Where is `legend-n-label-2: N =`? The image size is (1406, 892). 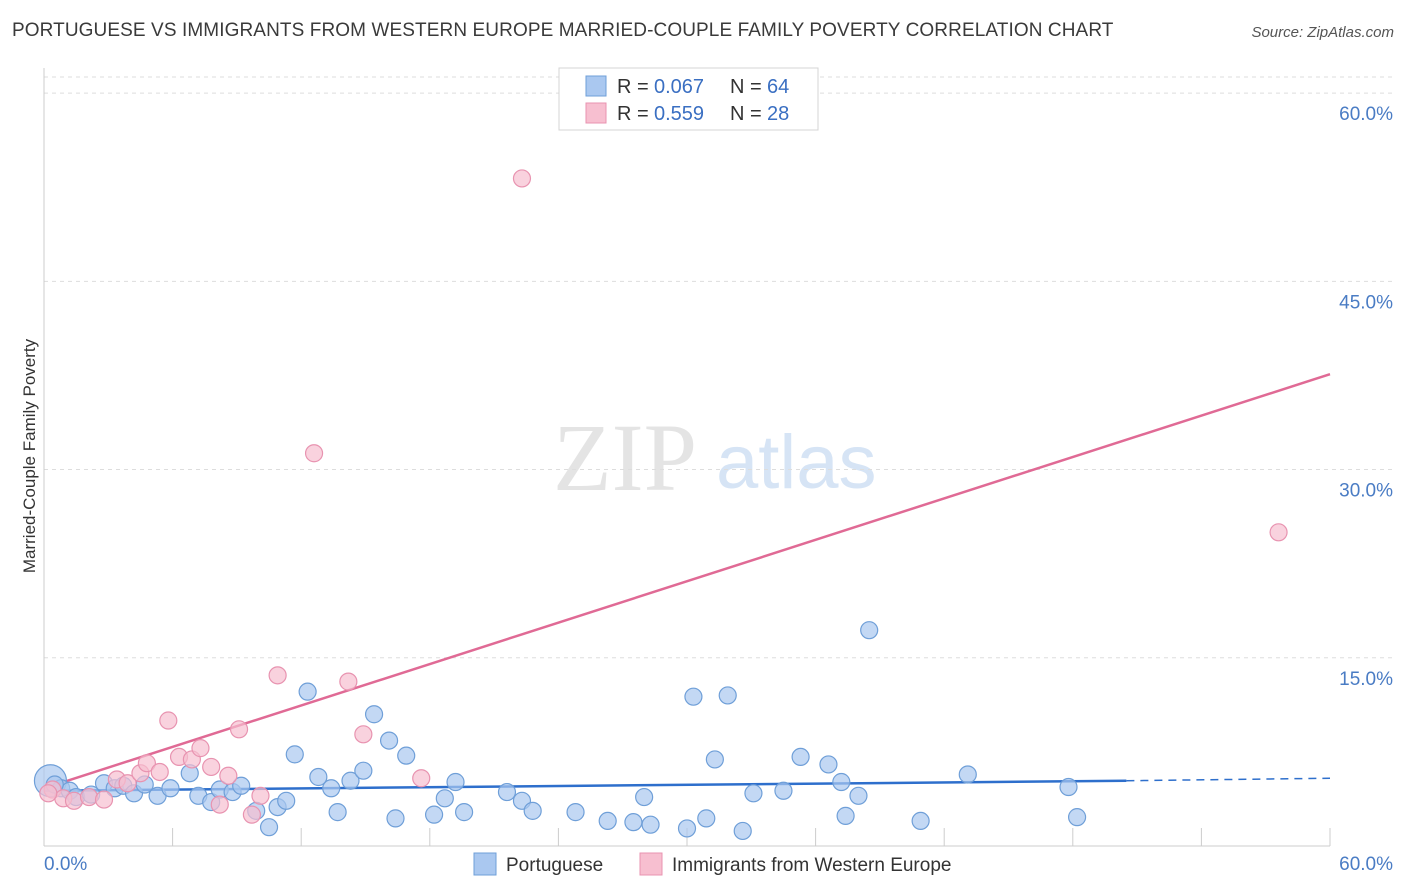
legend-n-label-2: N = is located at coordinates (746, 114).